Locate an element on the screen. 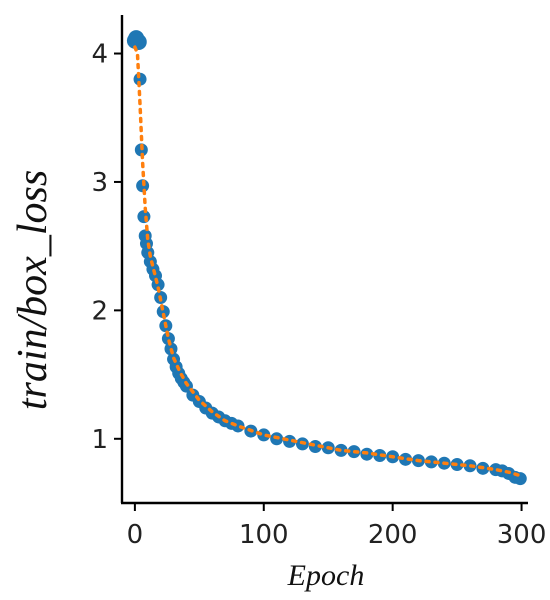  x-tick-label: 200 is located at coordinates (393, 535).